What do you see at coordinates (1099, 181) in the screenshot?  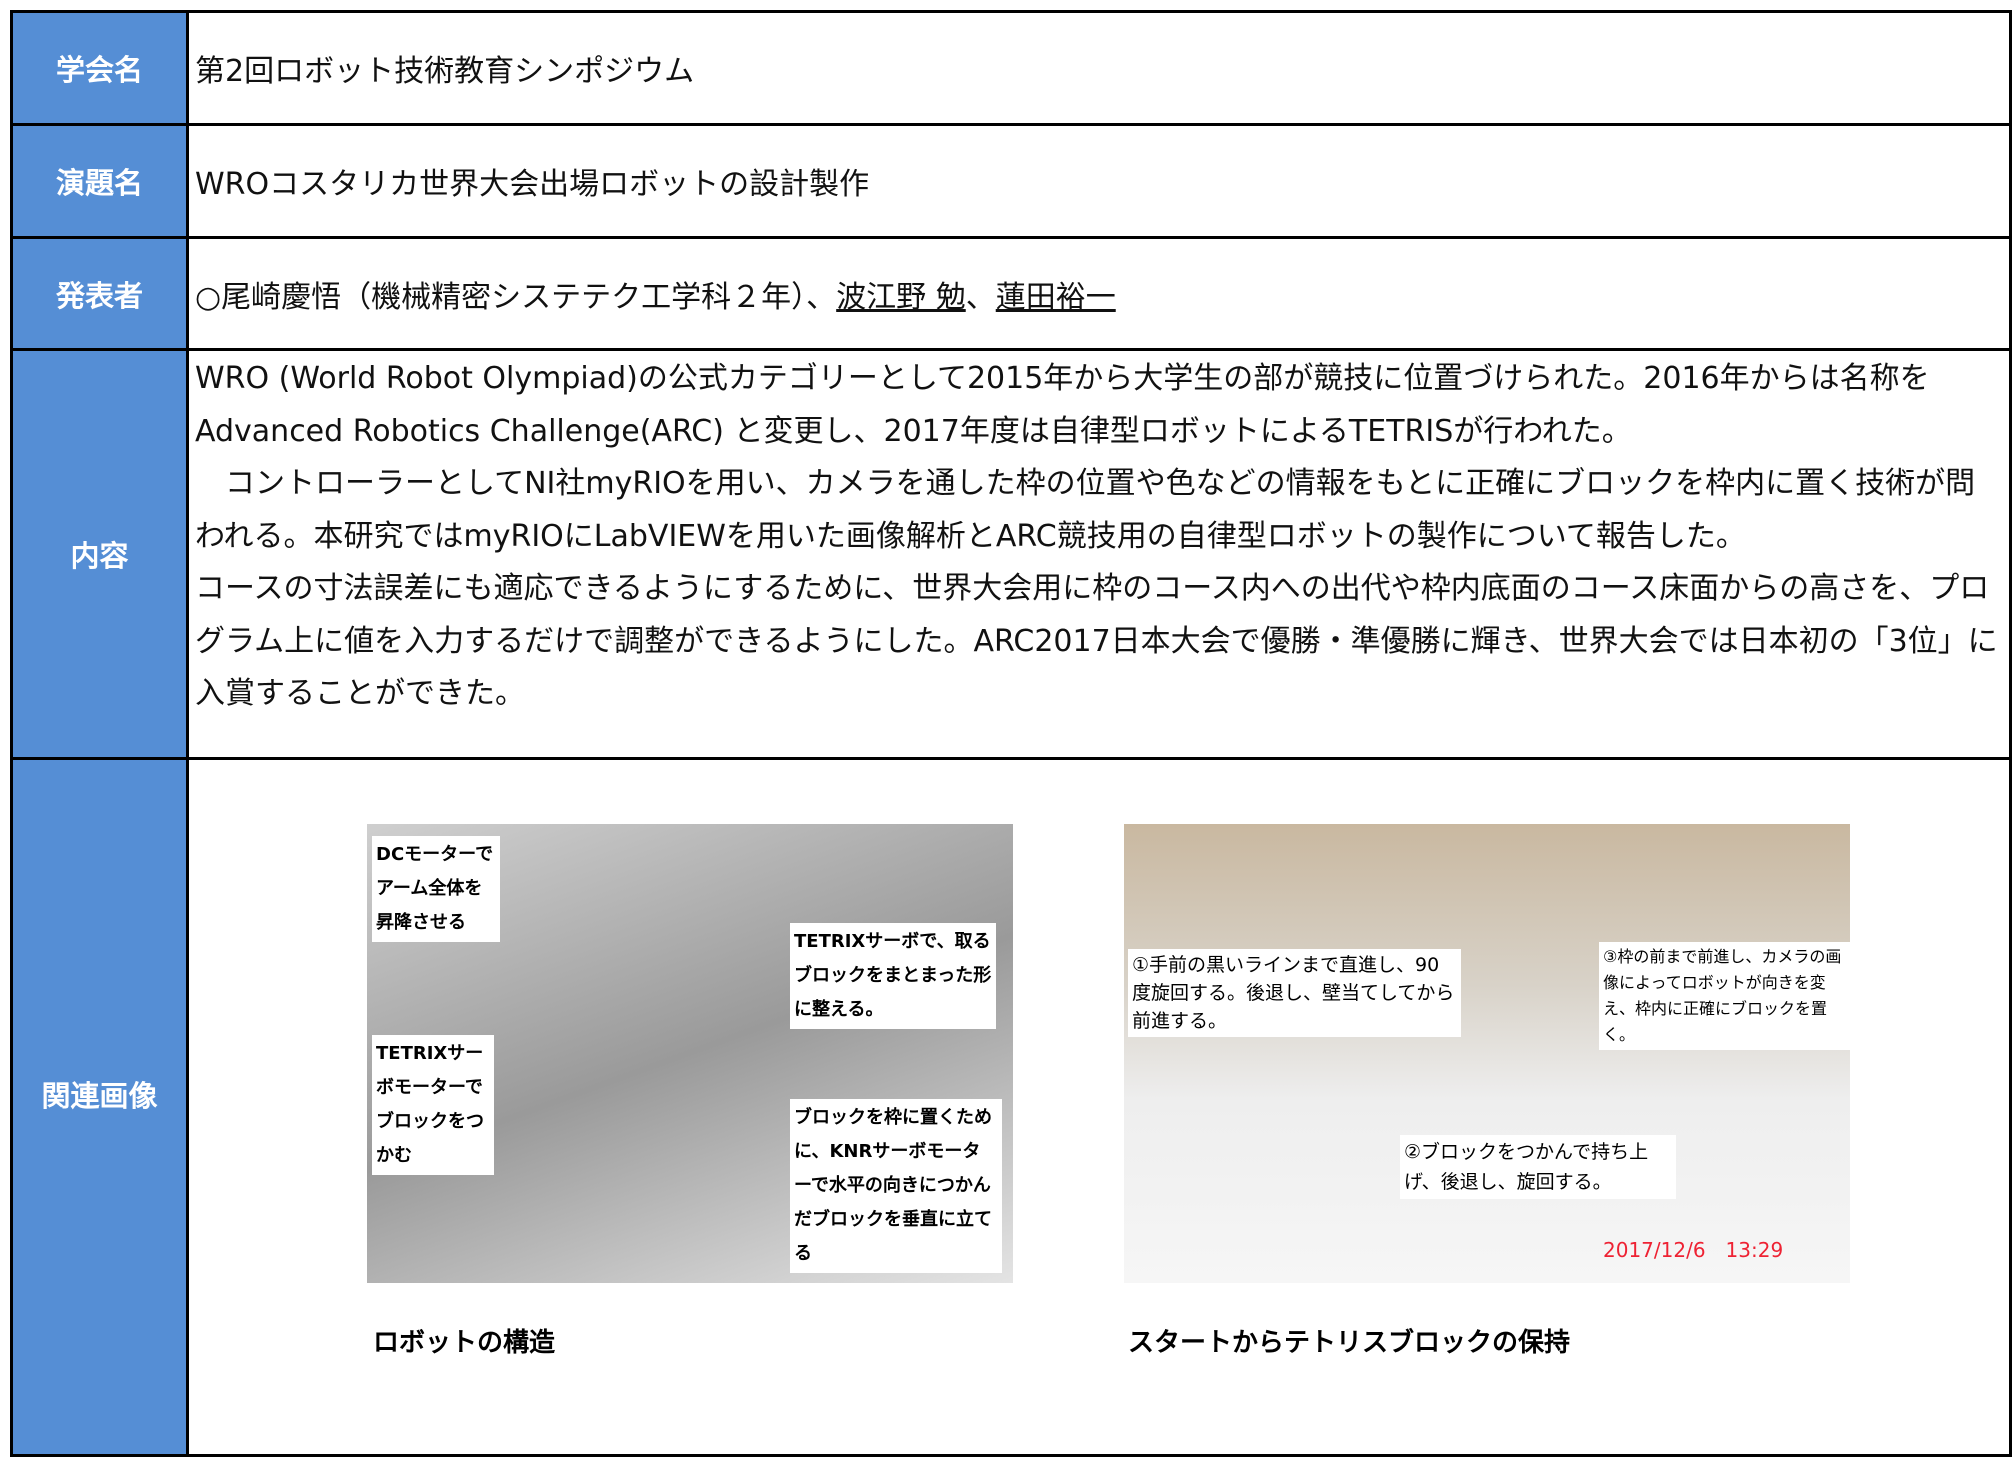 I see `row-value: WROコスタリカ世界大会出場ロボットの設計製作` at bounding box center [1099, 181].